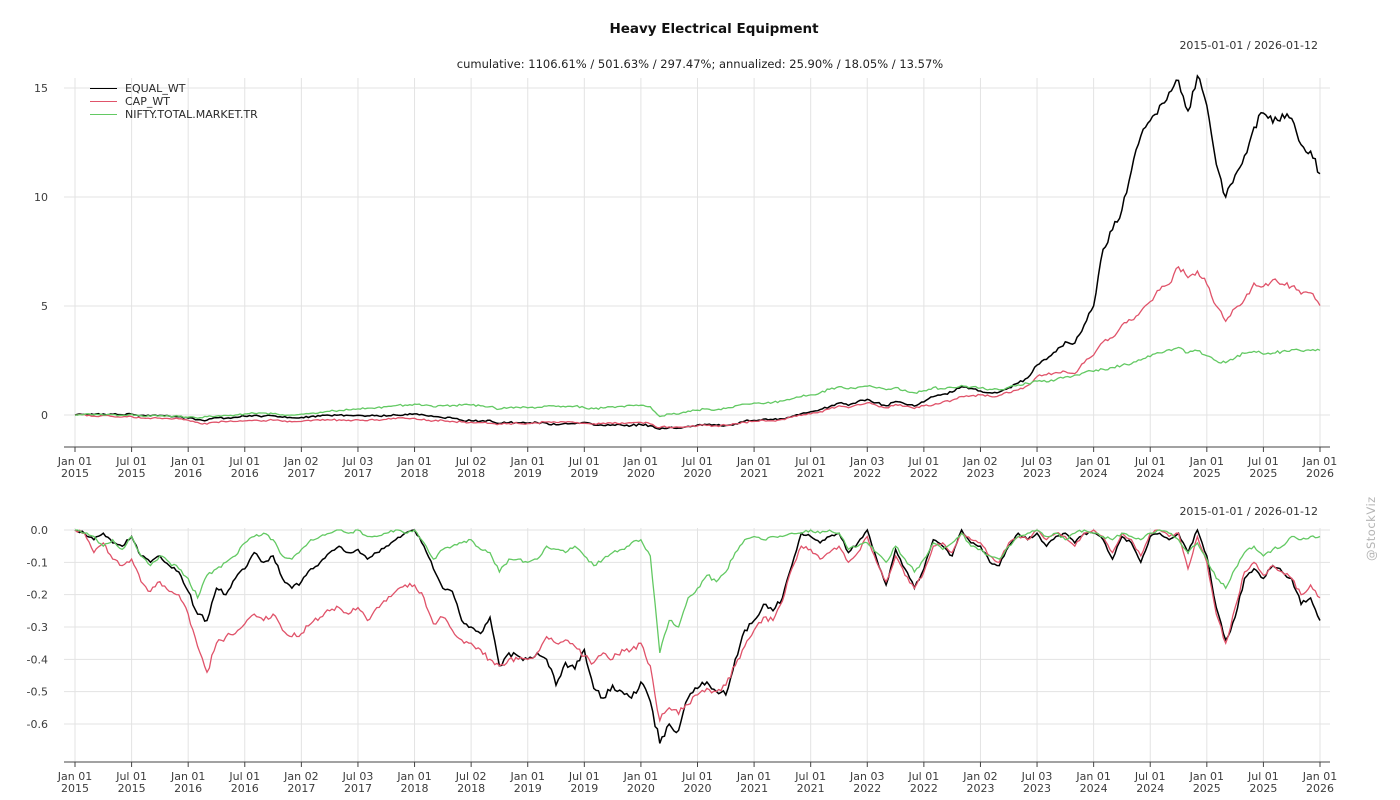 This screenshot has width=1400, height=800. Describe the element at coordinates (44, 306) in the screenshot. I see `svg-text: 5` at that location.